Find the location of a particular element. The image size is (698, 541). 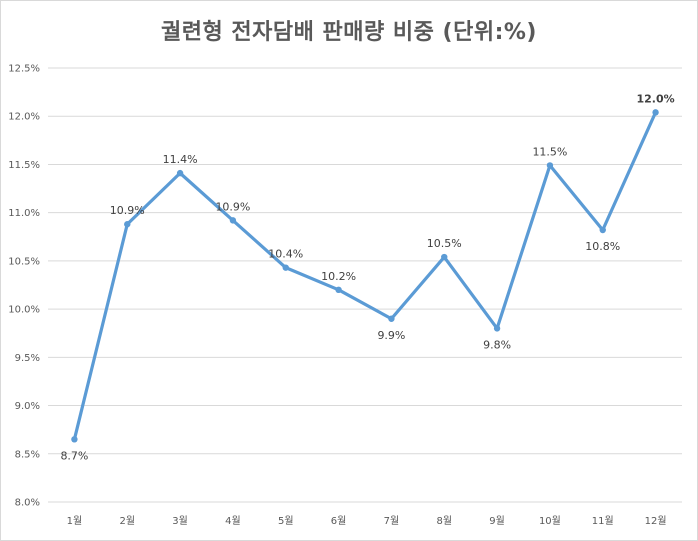

chart-title: 궐련형 전자담배 판매량 비중 (단위:%) is located at coordinates (349, 32).